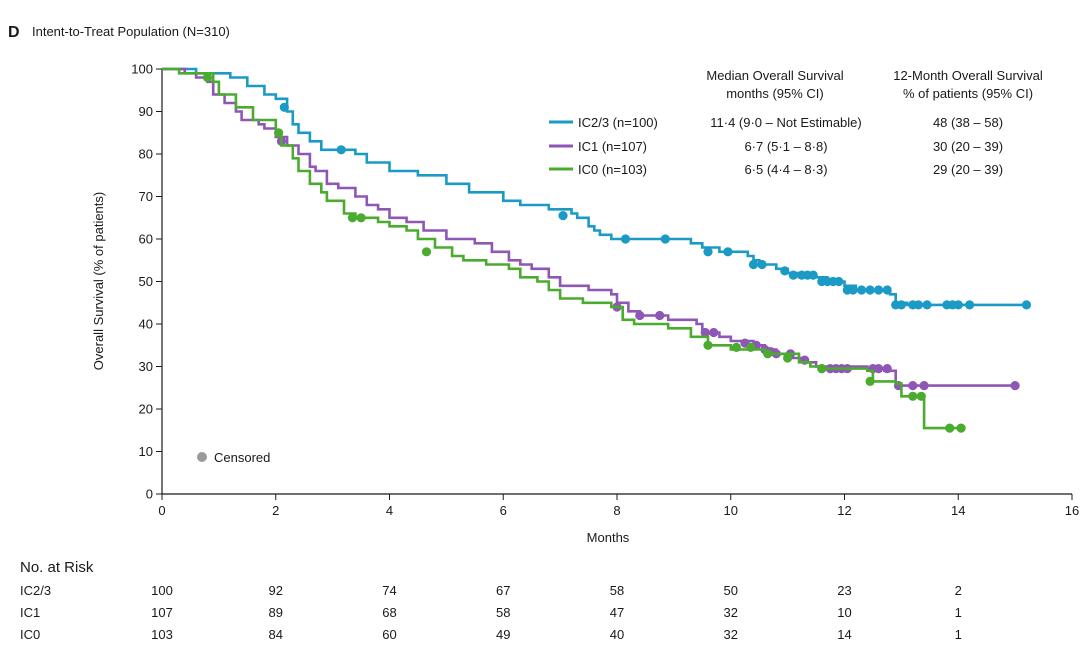 The image size is (1080, 661). I want to click on y-axis-title: Overall Survival (% of patients), so click(98, 281).